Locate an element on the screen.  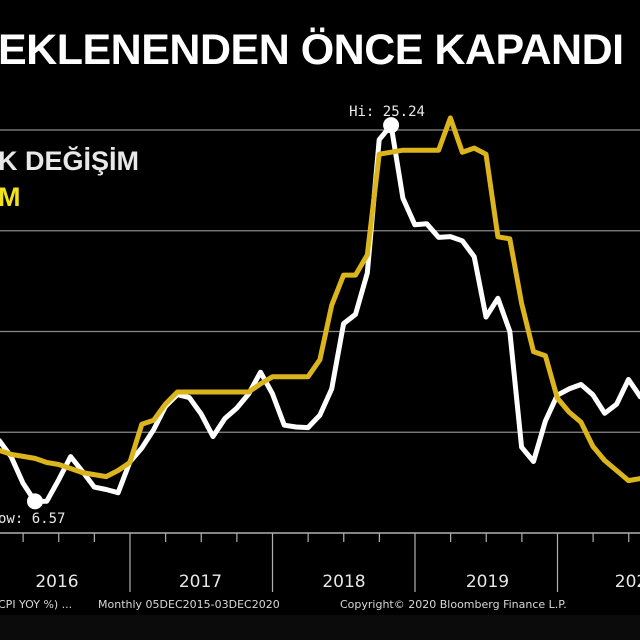
high-label: Hi: 25.24 is located at coordinates (387, 112).